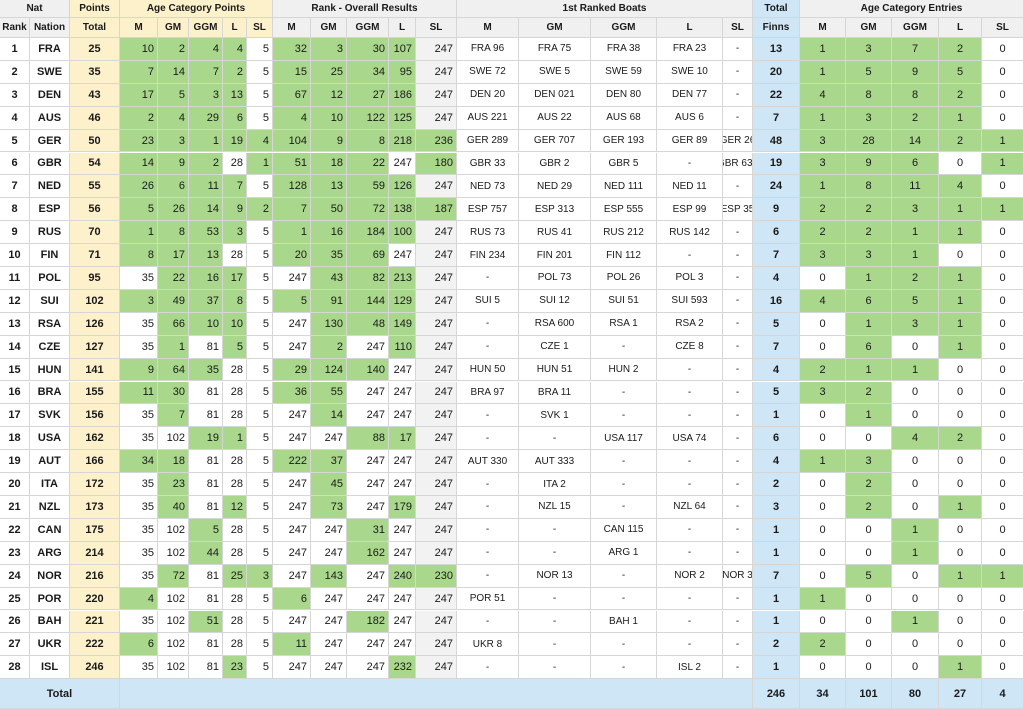 Image resolution: width=1024 pixels, height=709 pixels. I want to click on row-total-points: 222, so click(95, 645).